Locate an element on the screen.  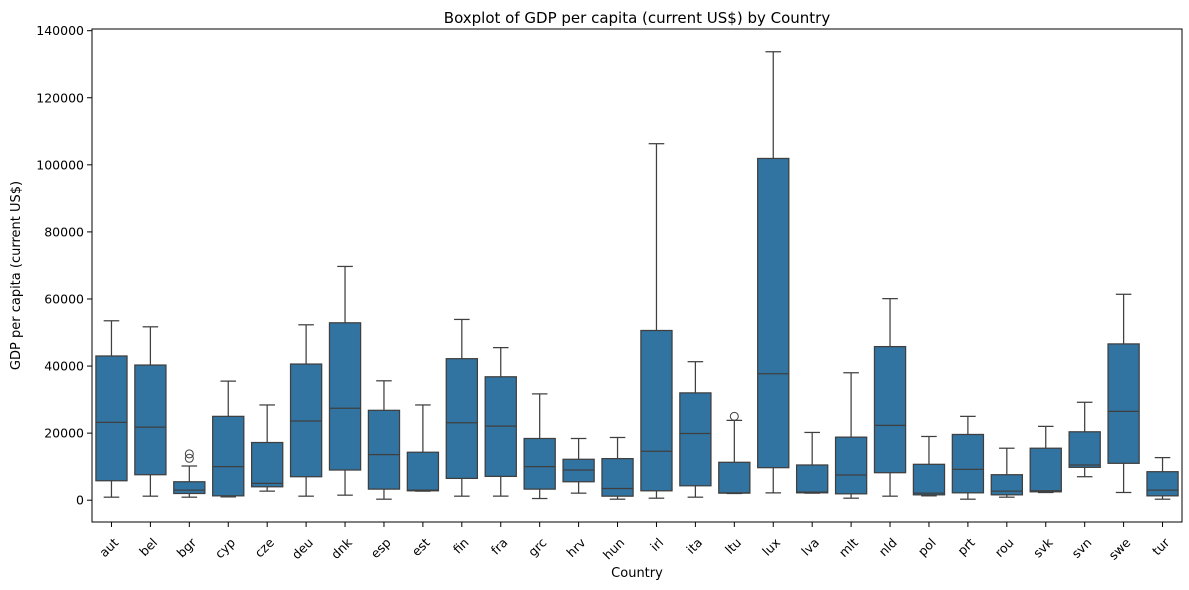
box-group-rou is located at coordinates (1007, 472).